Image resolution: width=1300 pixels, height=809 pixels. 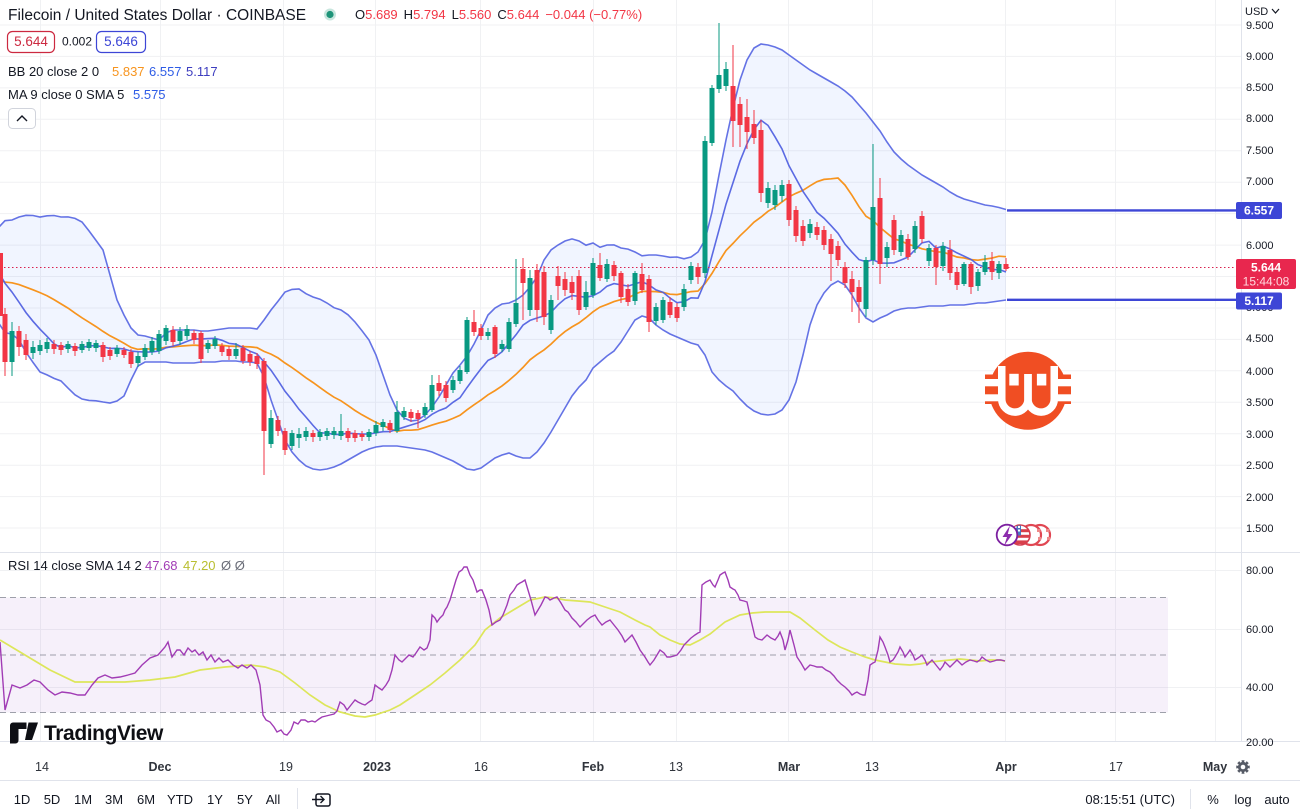 What do you see at coordinates (481, 767) in the screenshot?
I see `svg-text: 16` at bounding box center [481, 767].